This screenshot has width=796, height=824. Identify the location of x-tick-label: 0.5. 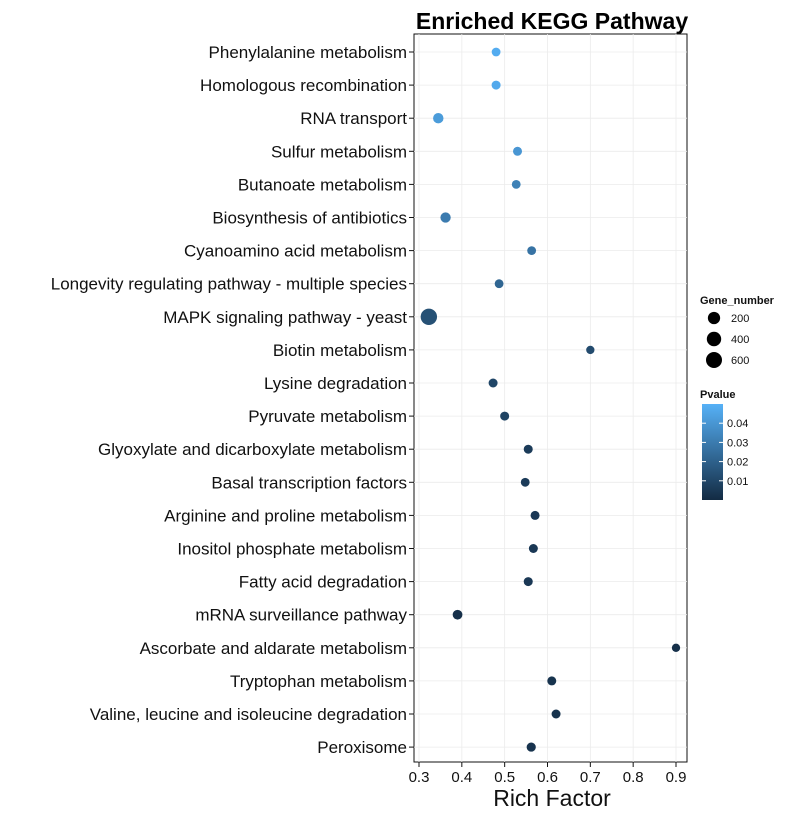
(504, 777).